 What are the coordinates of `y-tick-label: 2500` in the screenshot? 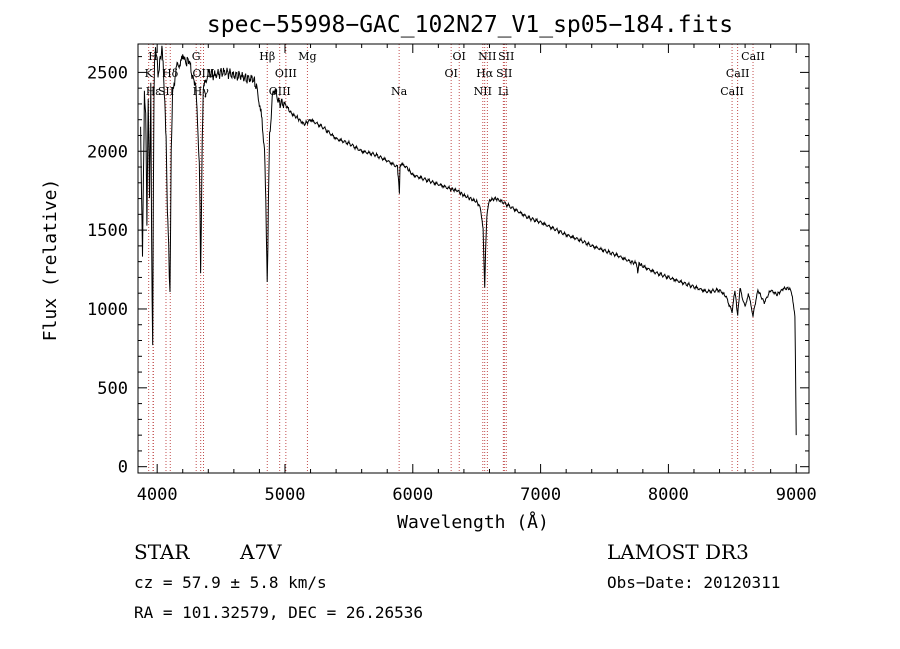 It's located at (107, 73).